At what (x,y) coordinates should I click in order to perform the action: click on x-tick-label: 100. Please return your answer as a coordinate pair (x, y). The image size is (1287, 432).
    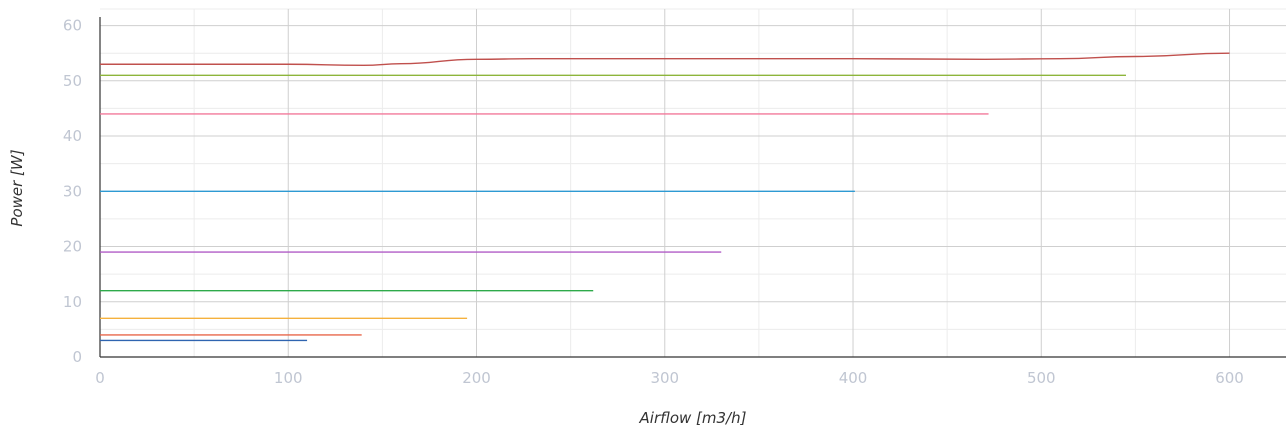
    Looking at the image, I should click on (288, 378).